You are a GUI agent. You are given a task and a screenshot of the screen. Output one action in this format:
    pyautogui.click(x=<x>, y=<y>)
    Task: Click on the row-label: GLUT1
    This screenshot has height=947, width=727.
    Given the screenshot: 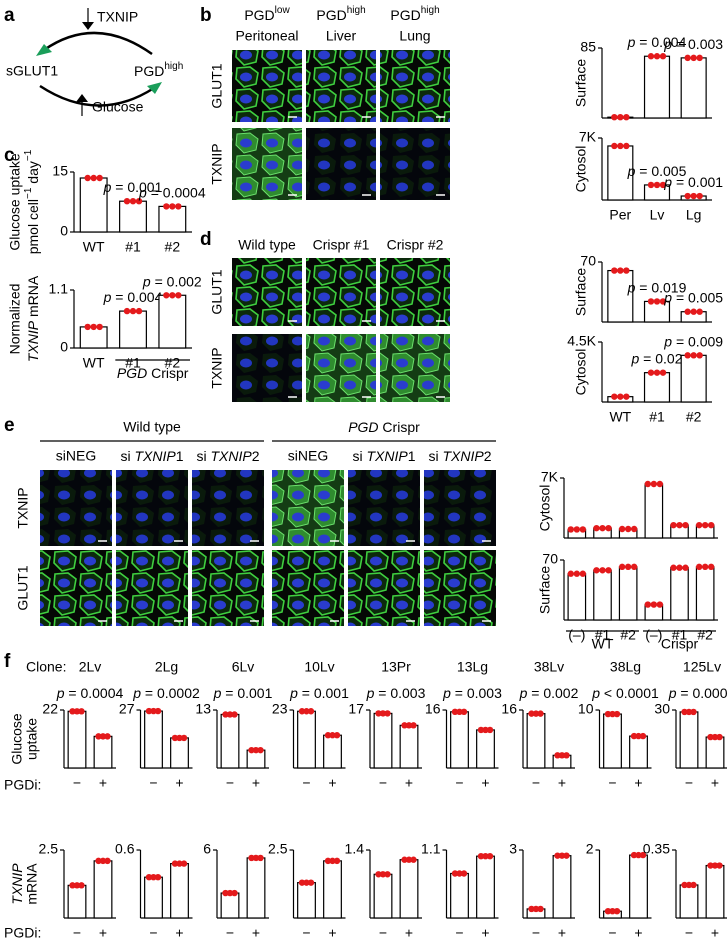 What is the action you would take?
    pyautogui.click(x=23, y=587)
    